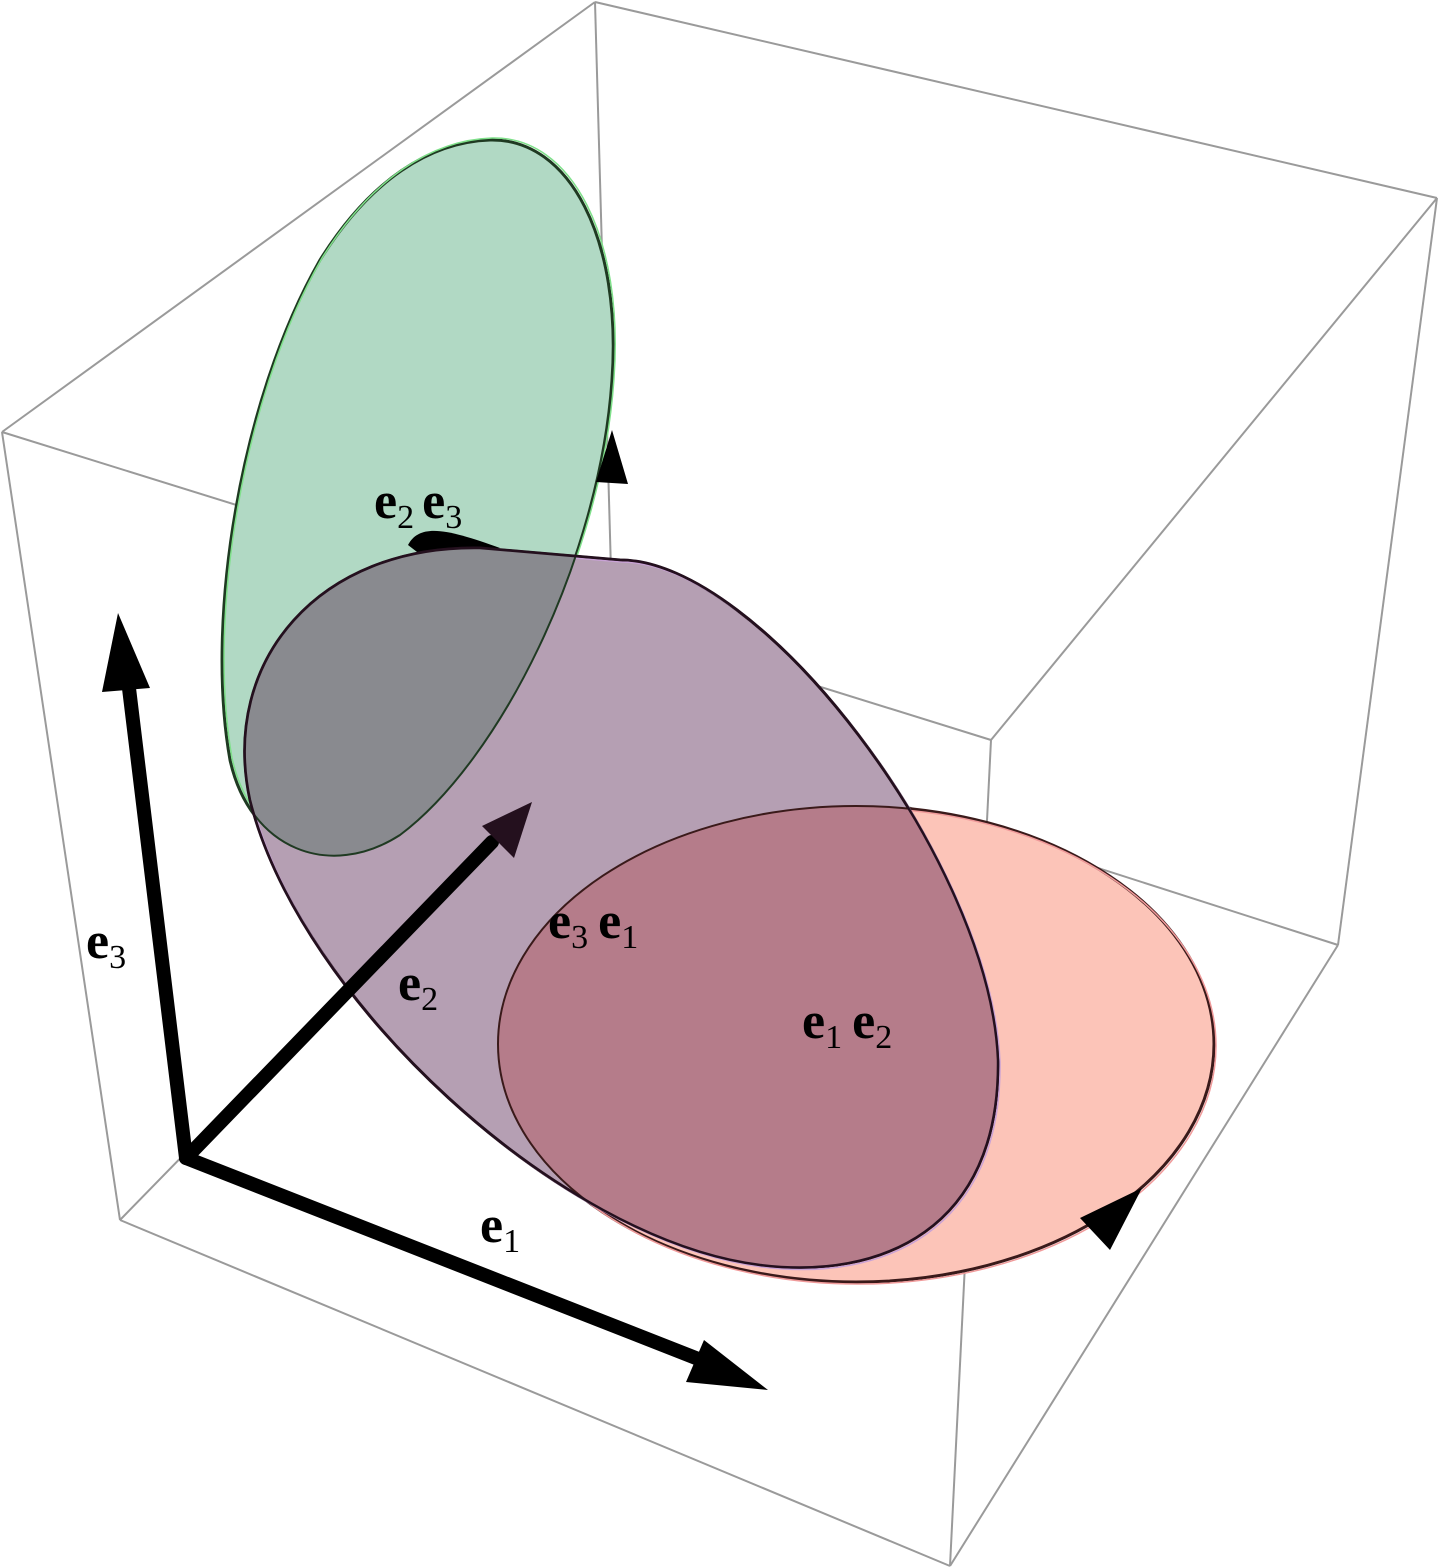 This screenshot has height=1568, width=1440. What do you see at coordinates (157, 919) in the screenshot?
I see `vector-e3-shaft` at bounding box center [157, 919].